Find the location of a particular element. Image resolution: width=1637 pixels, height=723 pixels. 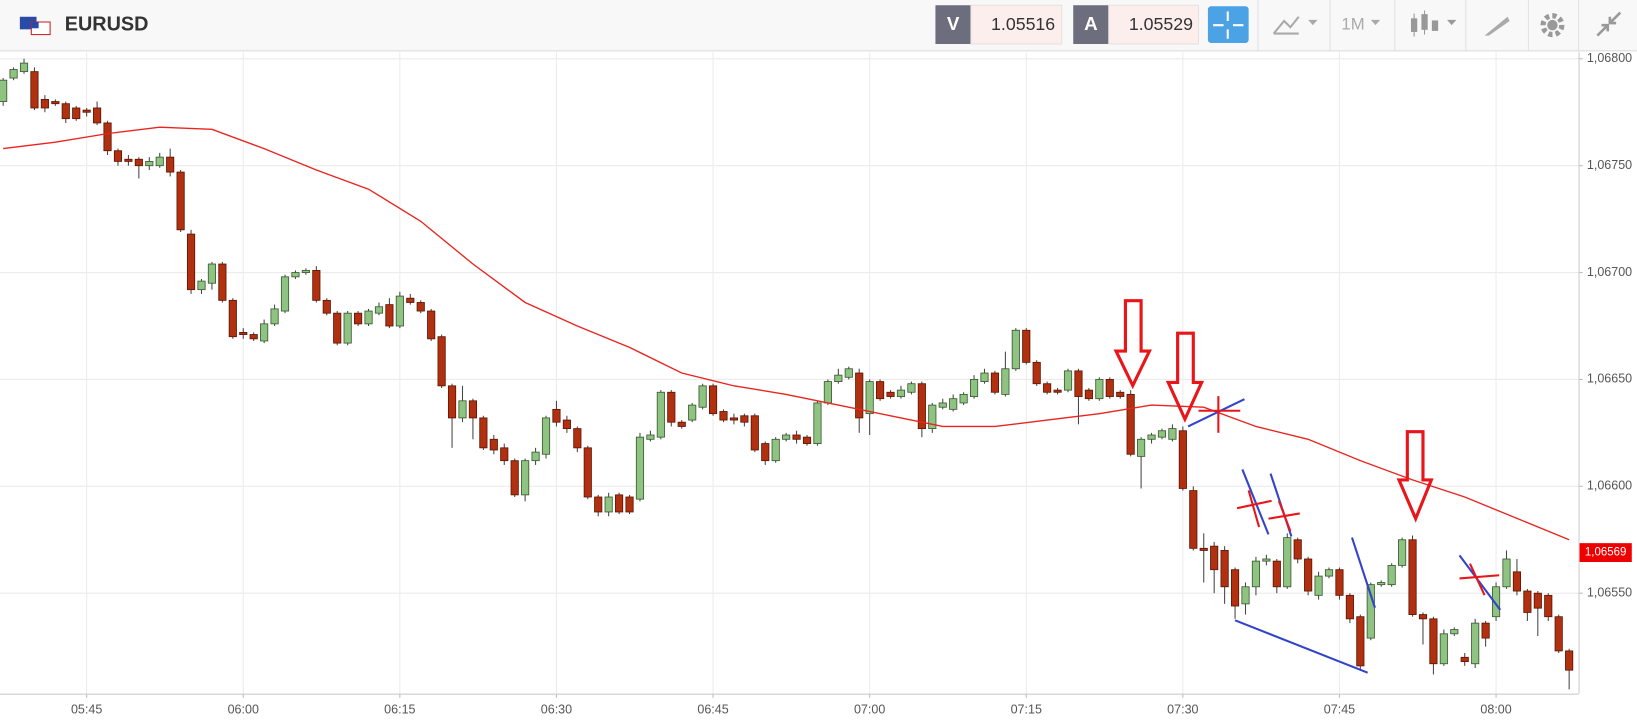

separators is located at coordinates (1418, 25).